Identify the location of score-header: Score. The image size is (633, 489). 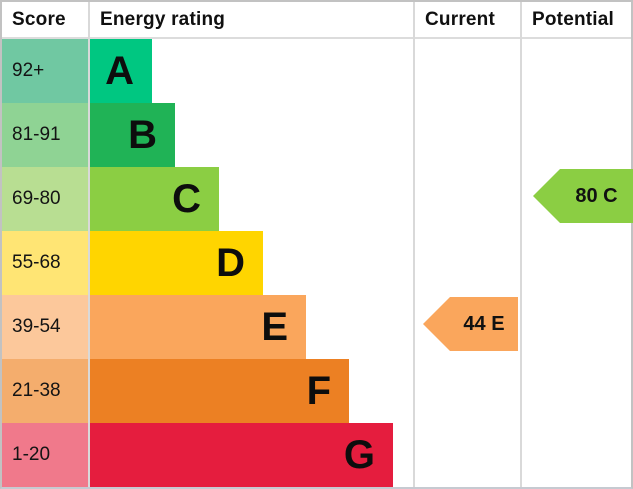
(45, 20).